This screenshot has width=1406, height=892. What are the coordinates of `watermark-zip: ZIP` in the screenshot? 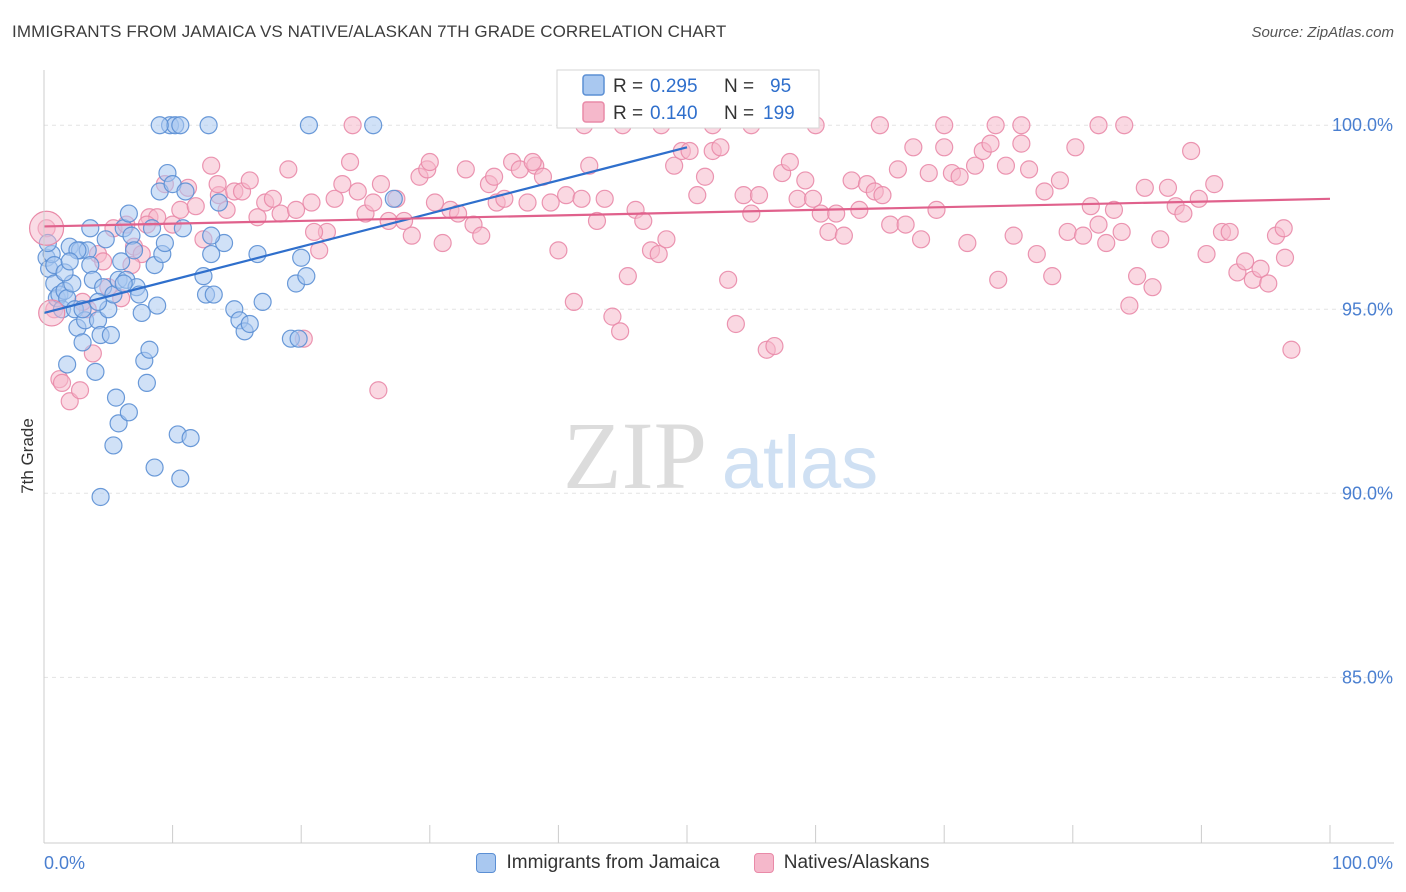 It's located at (635, 455).